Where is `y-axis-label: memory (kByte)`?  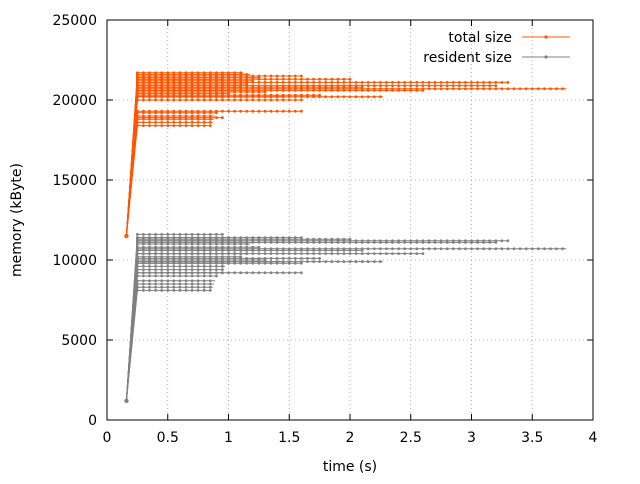
y-axis-label: memory (kByte) is located at coordinates (17, 220).